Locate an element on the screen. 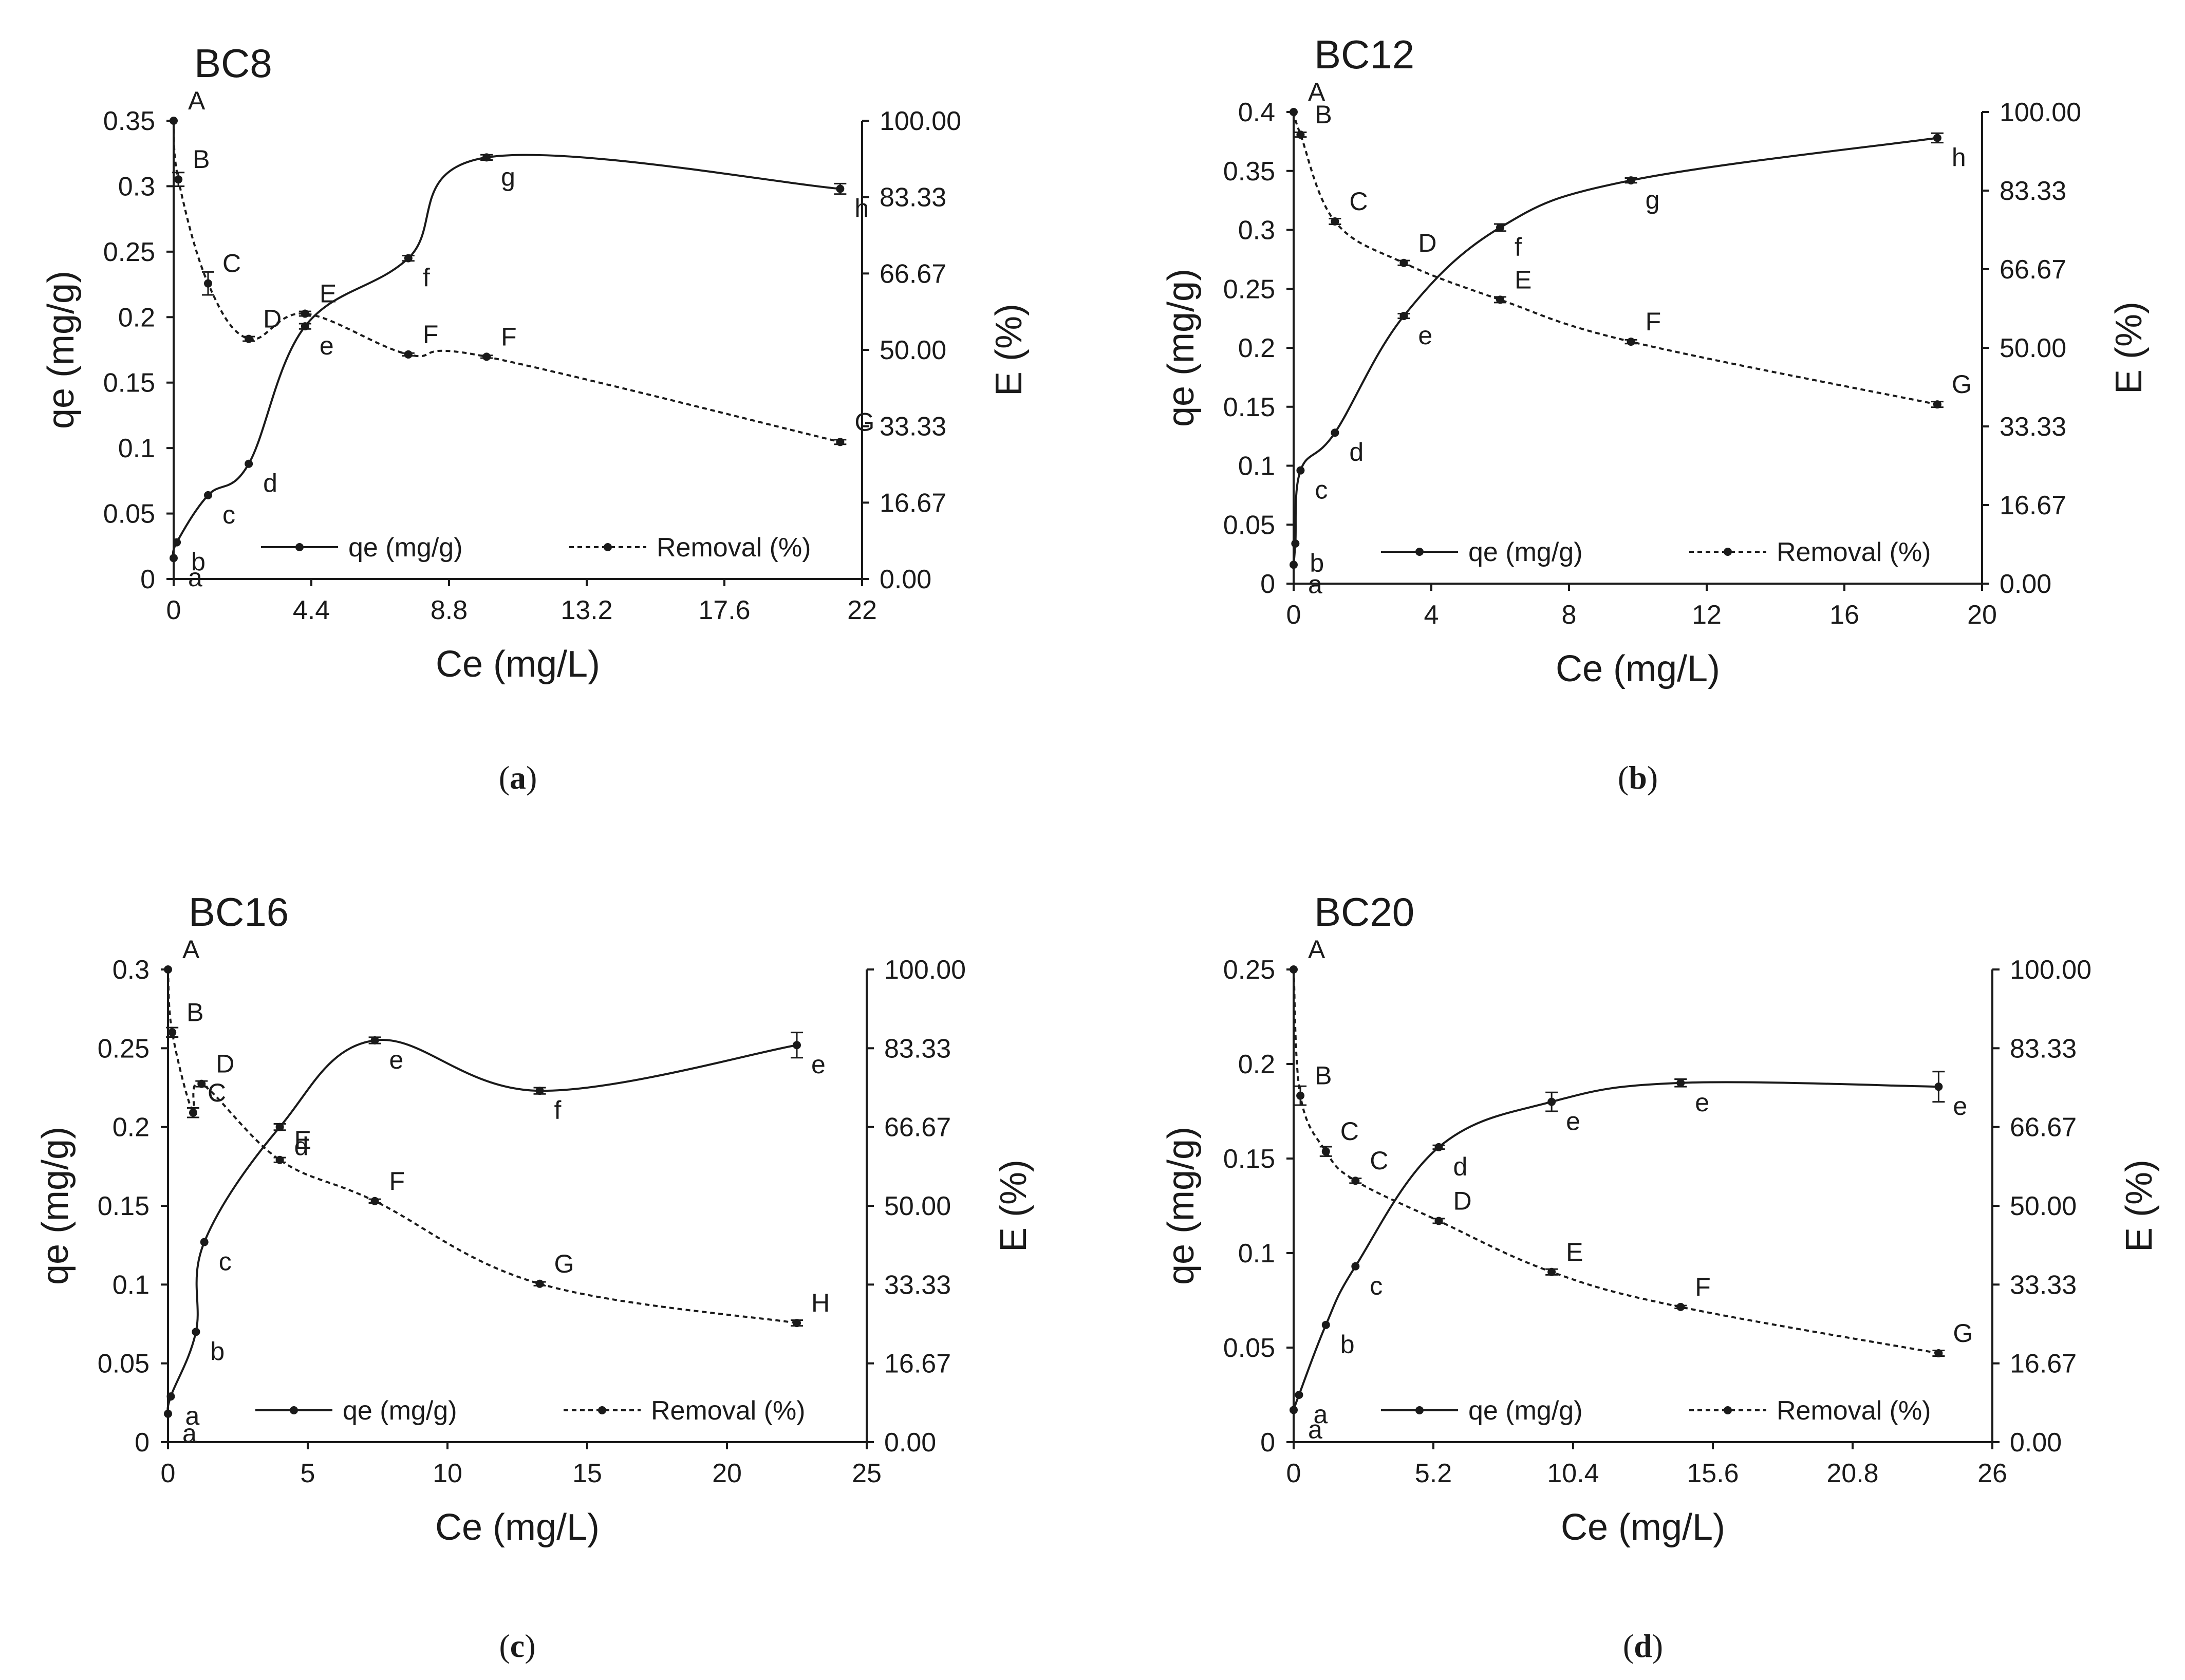 The width and height of the screenshot is (2185, 1680). y-right-tick-label: 16.67 is located at coordinates (913, 503).